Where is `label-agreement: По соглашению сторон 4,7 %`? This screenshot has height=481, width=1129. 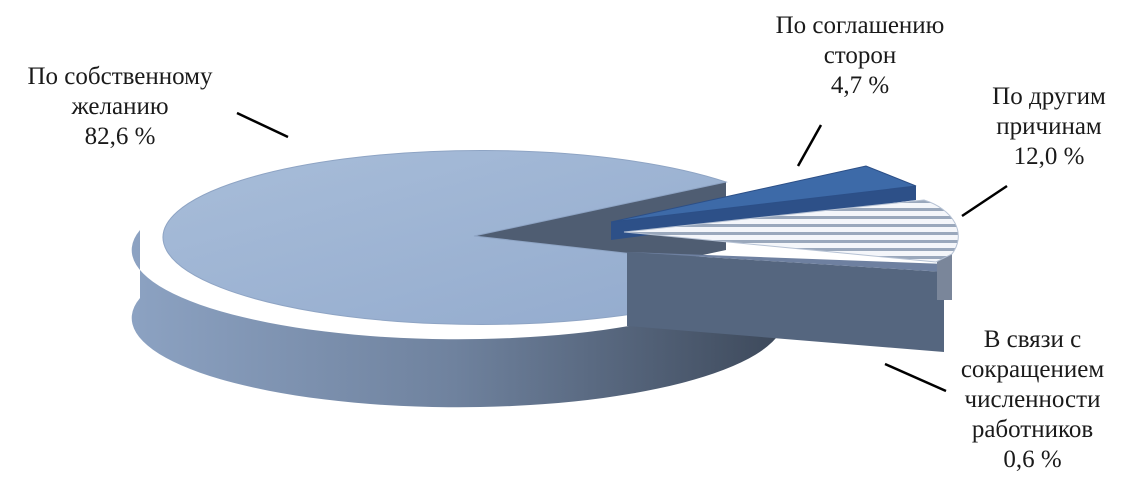 label-agreement: По соглашению сторон 4,7 % is located at coordinates (860, 56).